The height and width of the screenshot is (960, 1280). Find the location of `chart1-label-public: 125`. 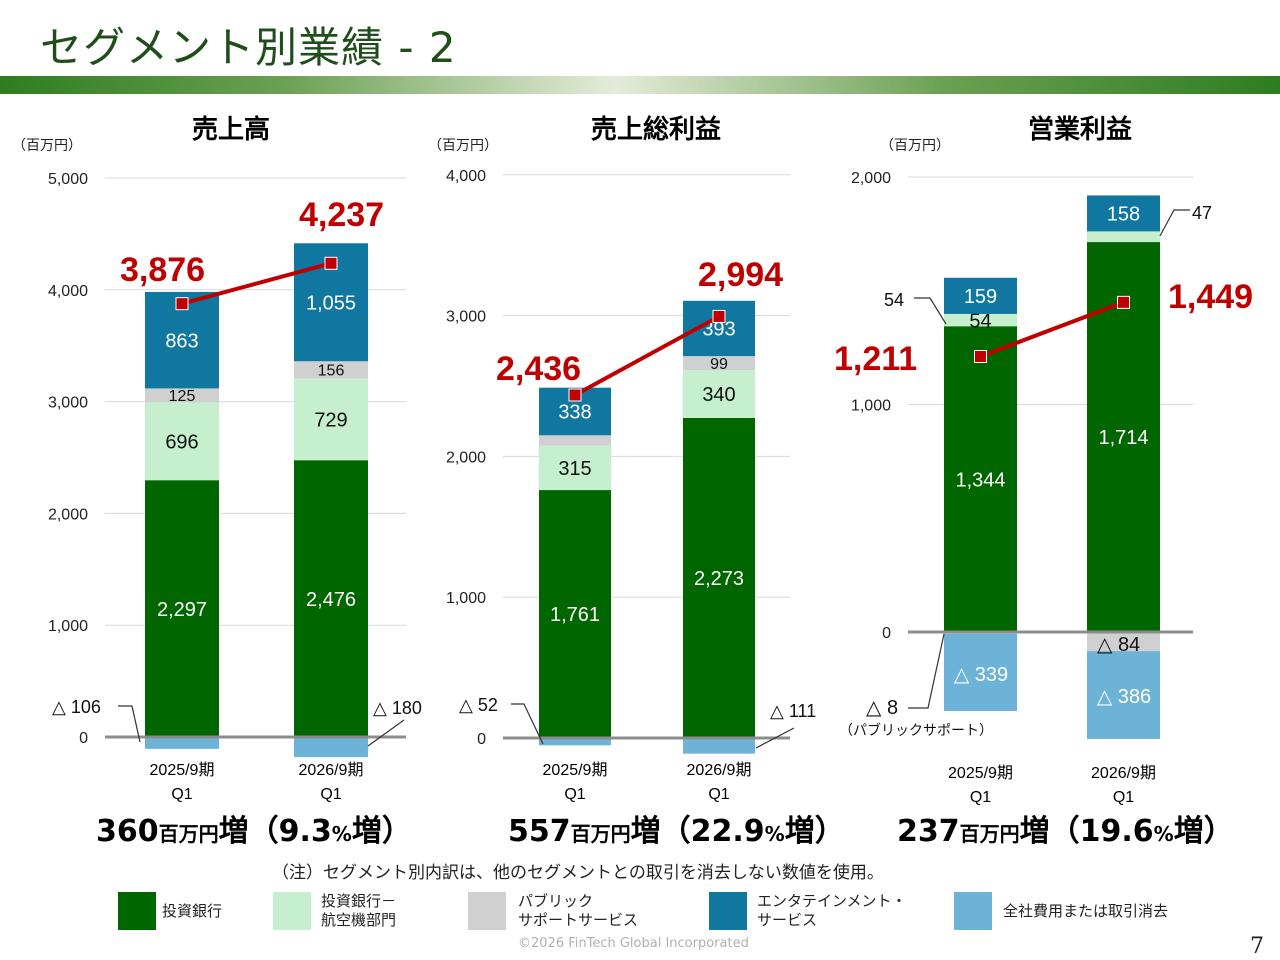

chart1-label-public: 125 is located at coordinates (182, 396).